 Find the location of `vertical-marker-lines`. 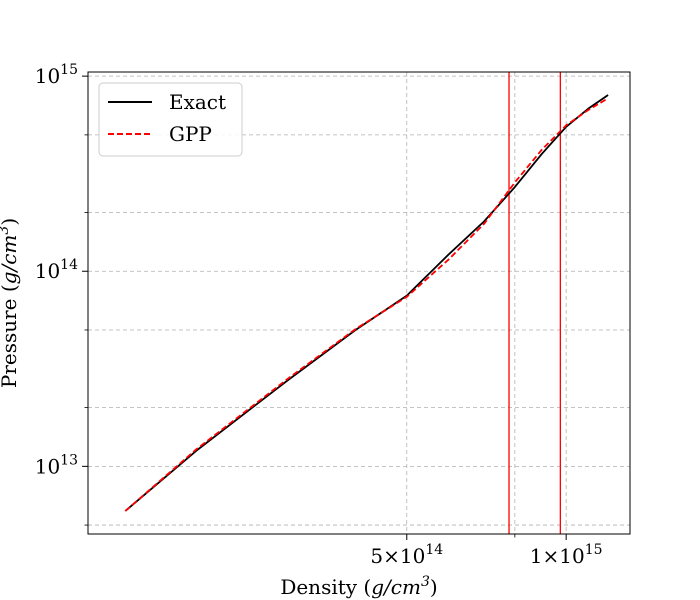

vertical-marker-lines is located at coordinates (534, 303).